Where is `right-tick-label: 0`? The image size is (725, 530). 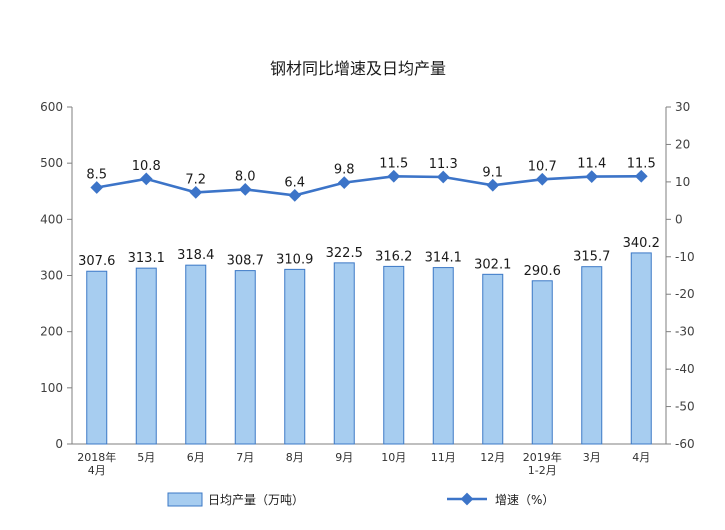 right-tick-label: 0 is located at coordinates (679, 219).